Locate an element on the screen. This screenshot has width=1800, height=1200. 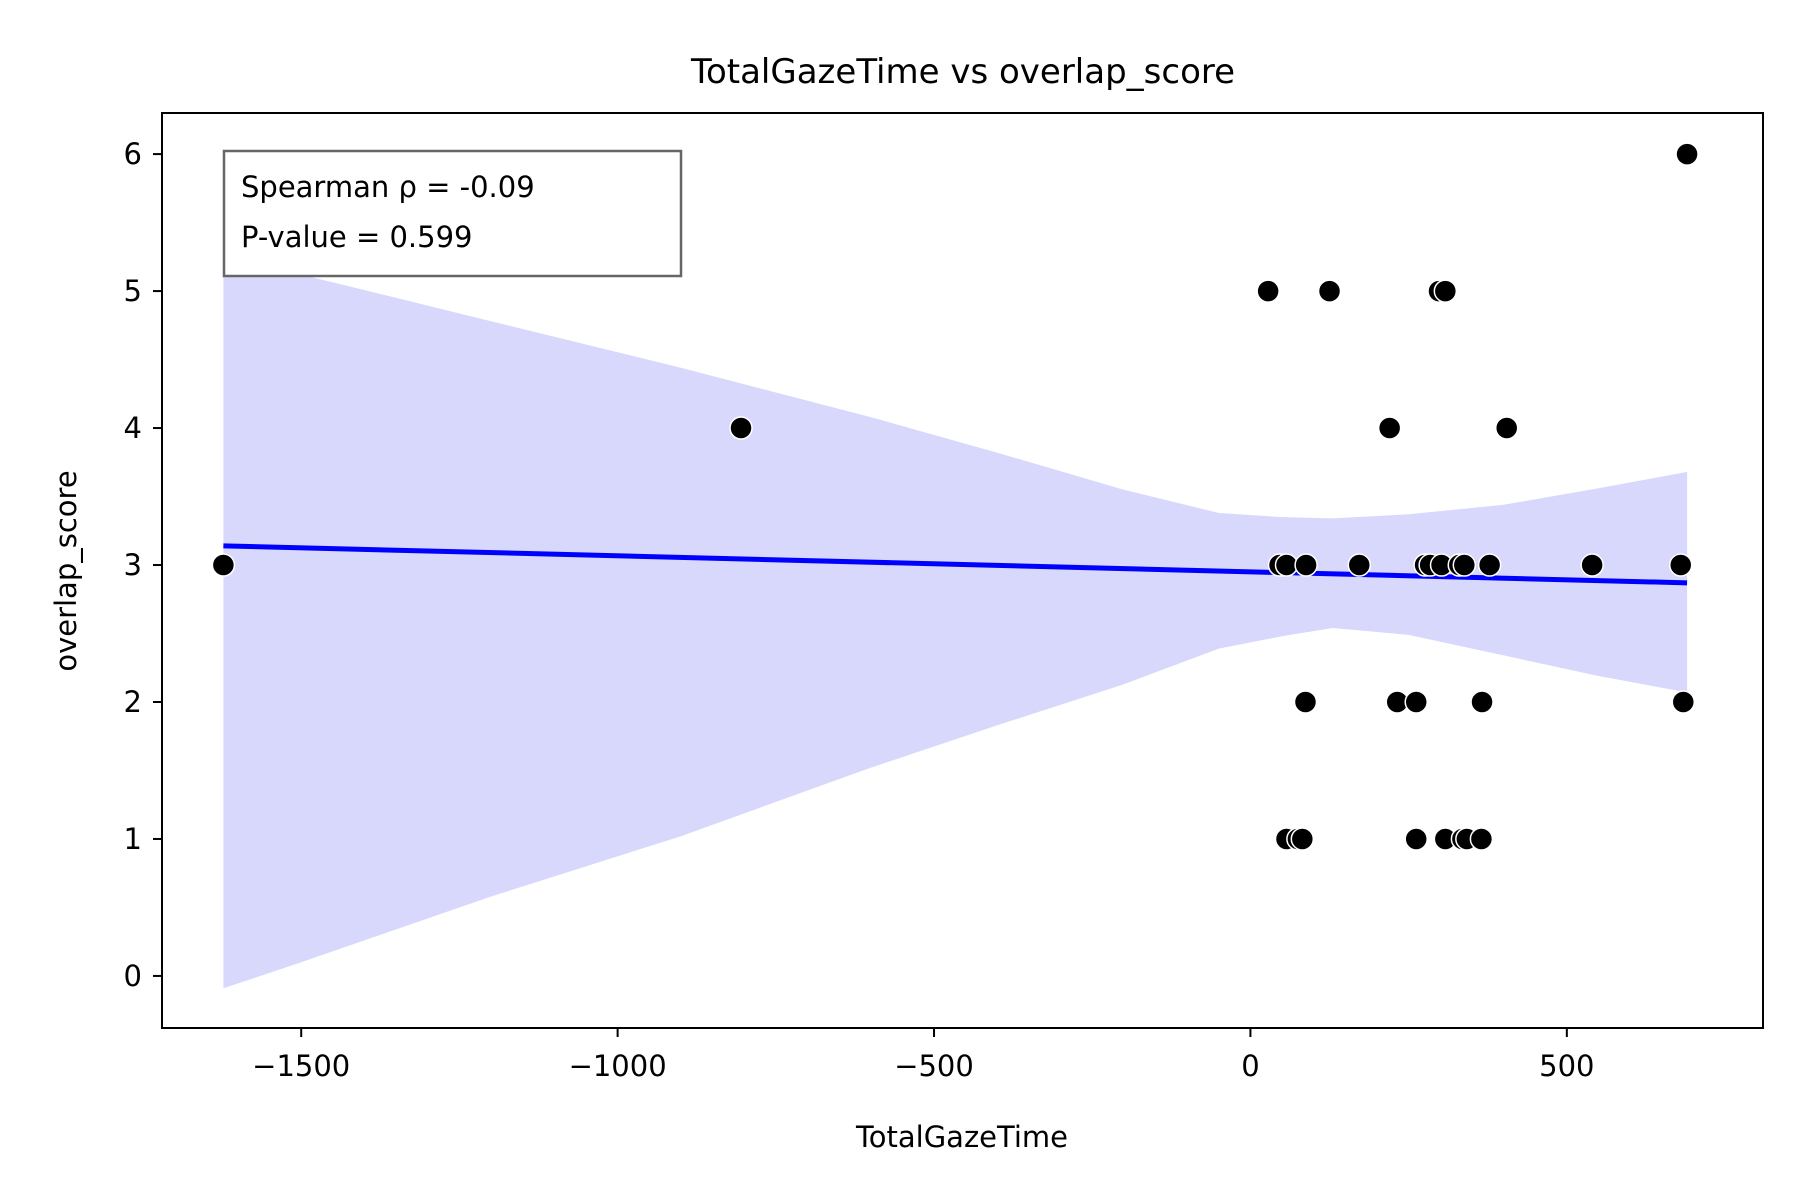
x-tick-label: −1000 is located at coordinates (618, 1066).